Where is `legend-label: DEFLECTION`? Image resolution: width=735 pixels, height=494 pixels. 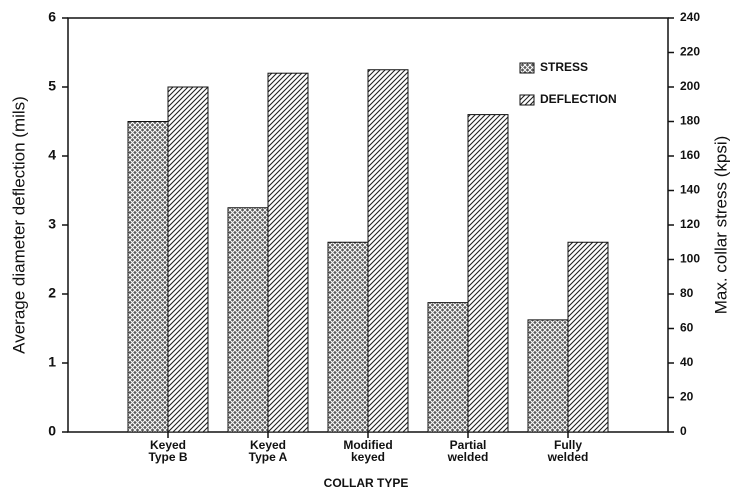
legend-label: DEFLECTION is located at coordinates (578, 99).